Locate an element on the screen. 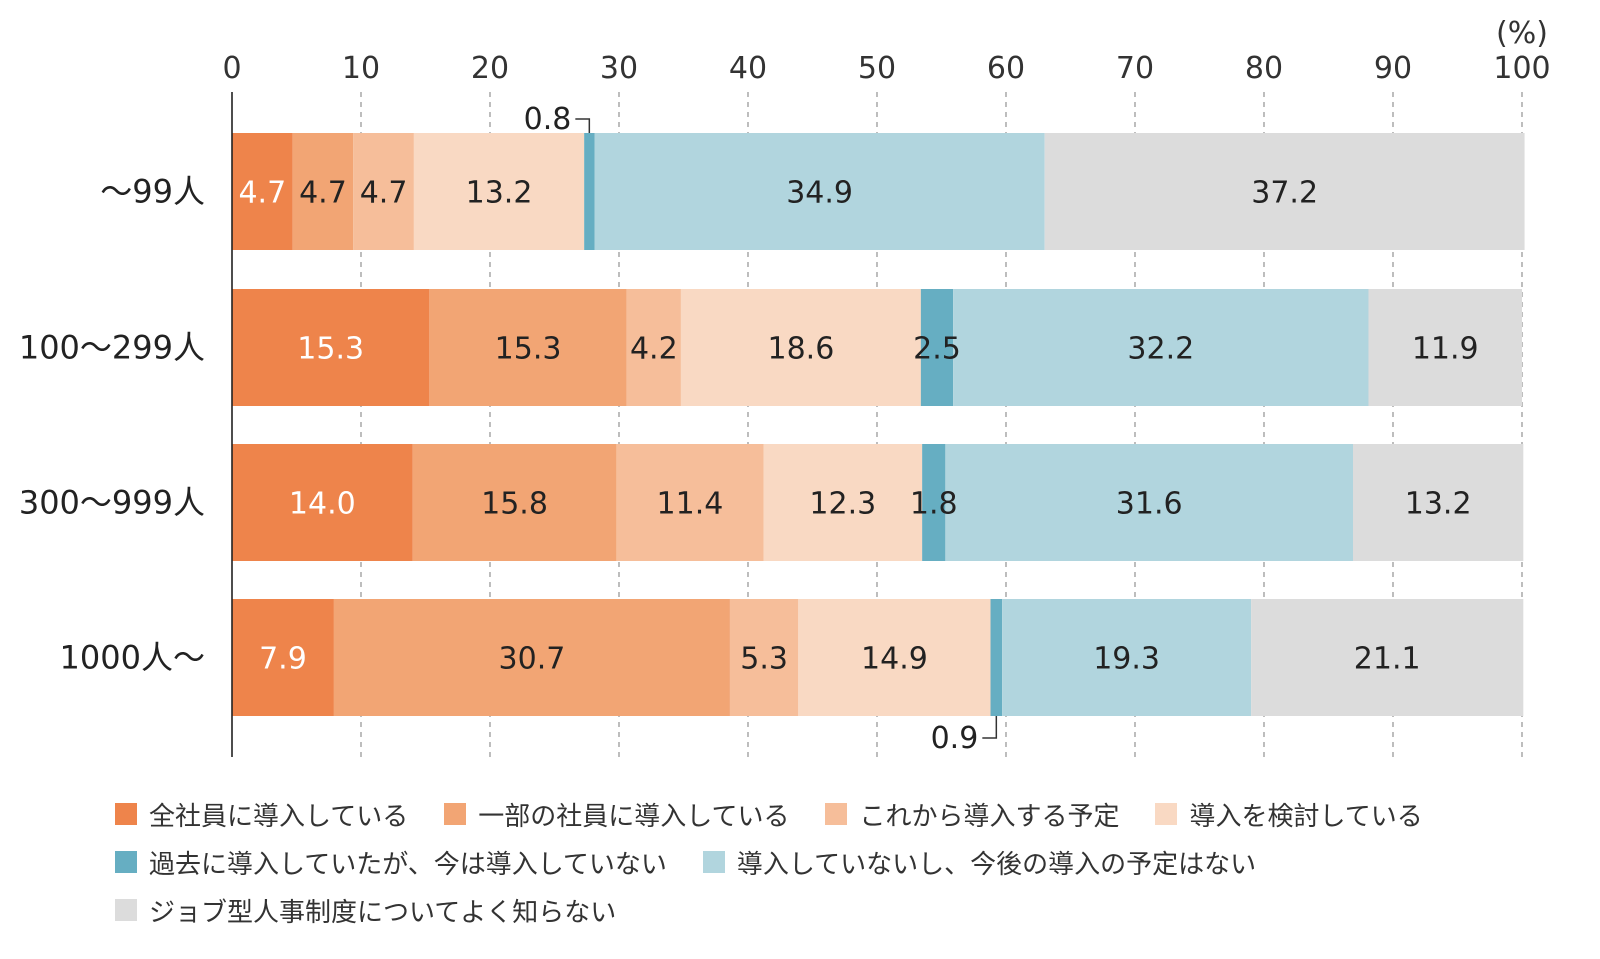 The height and width of the screenshot is (959, 1600). legend-label: 導入していないし、今後の導入の予定はない is located at coordinates (996, 864).